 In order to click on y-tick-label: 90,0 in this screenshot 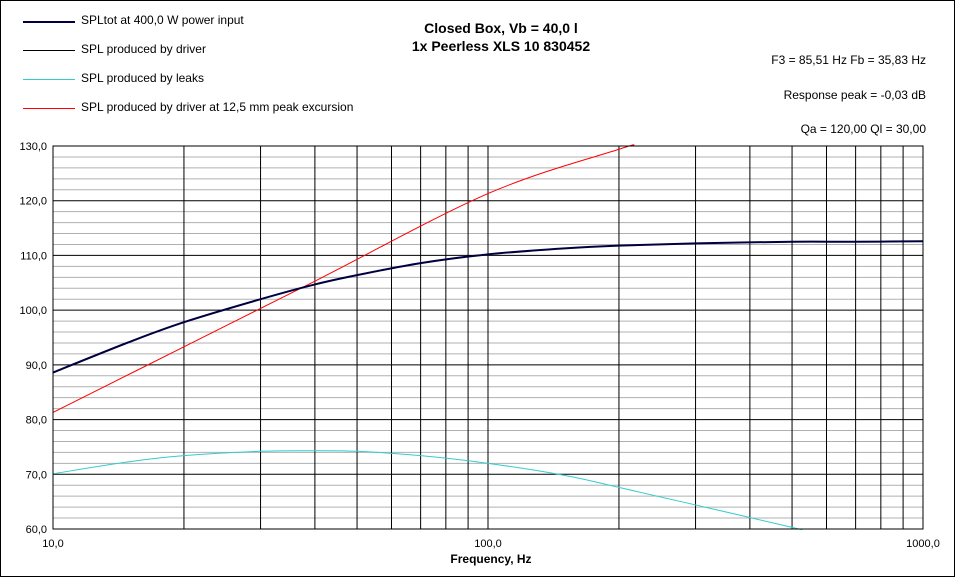, I will do `click(36, 366)`.